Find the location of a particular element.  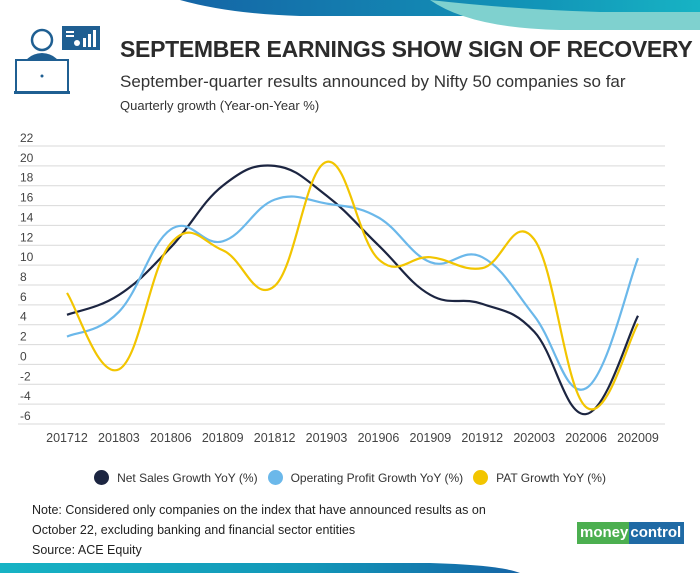

x-tick-label: 202009 is located at coordinates (638, 438).